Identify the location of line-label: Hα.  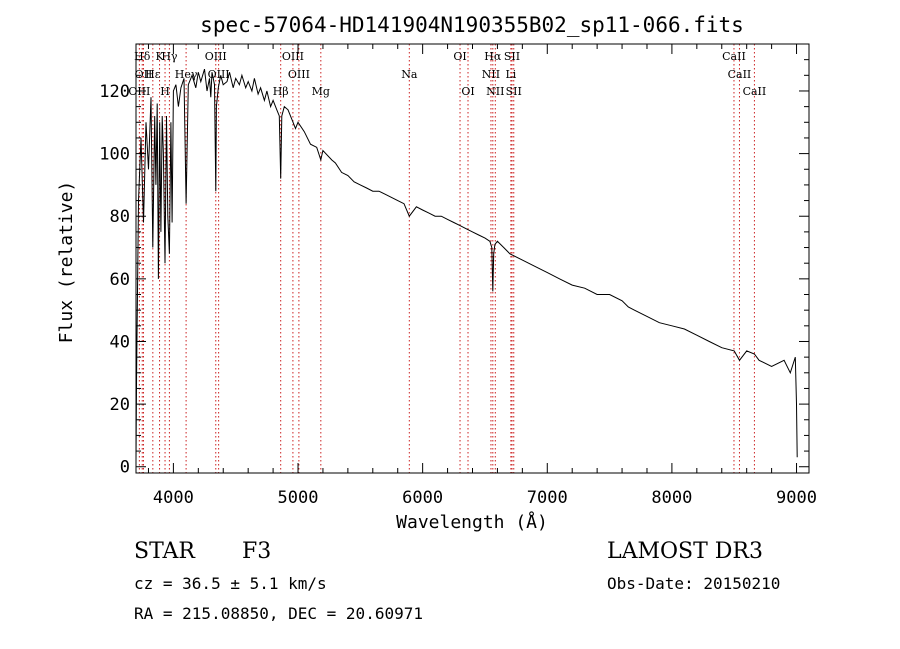
(493, 56).